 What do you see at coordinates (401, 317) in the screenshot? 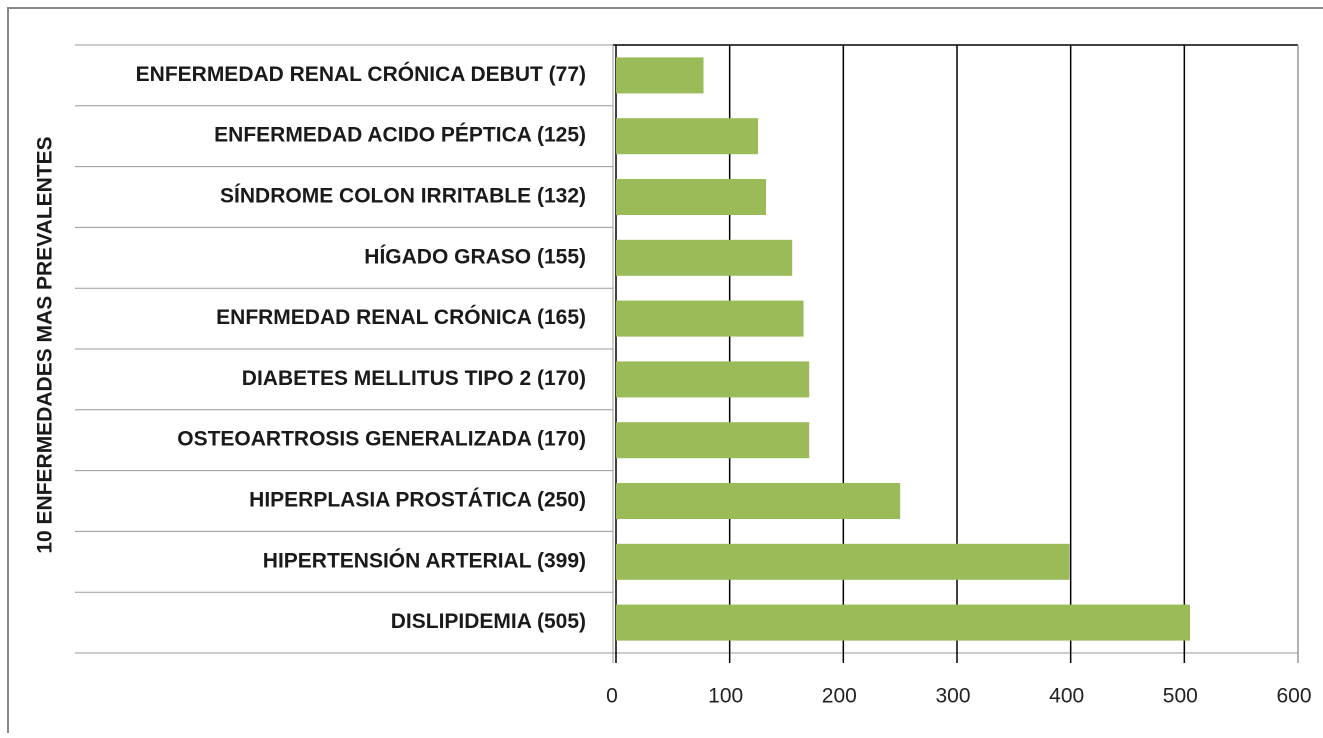
I see `category-label: ENFRMEDAD RENAL CRÓNICA (165)` at bounding box center [401, 317].